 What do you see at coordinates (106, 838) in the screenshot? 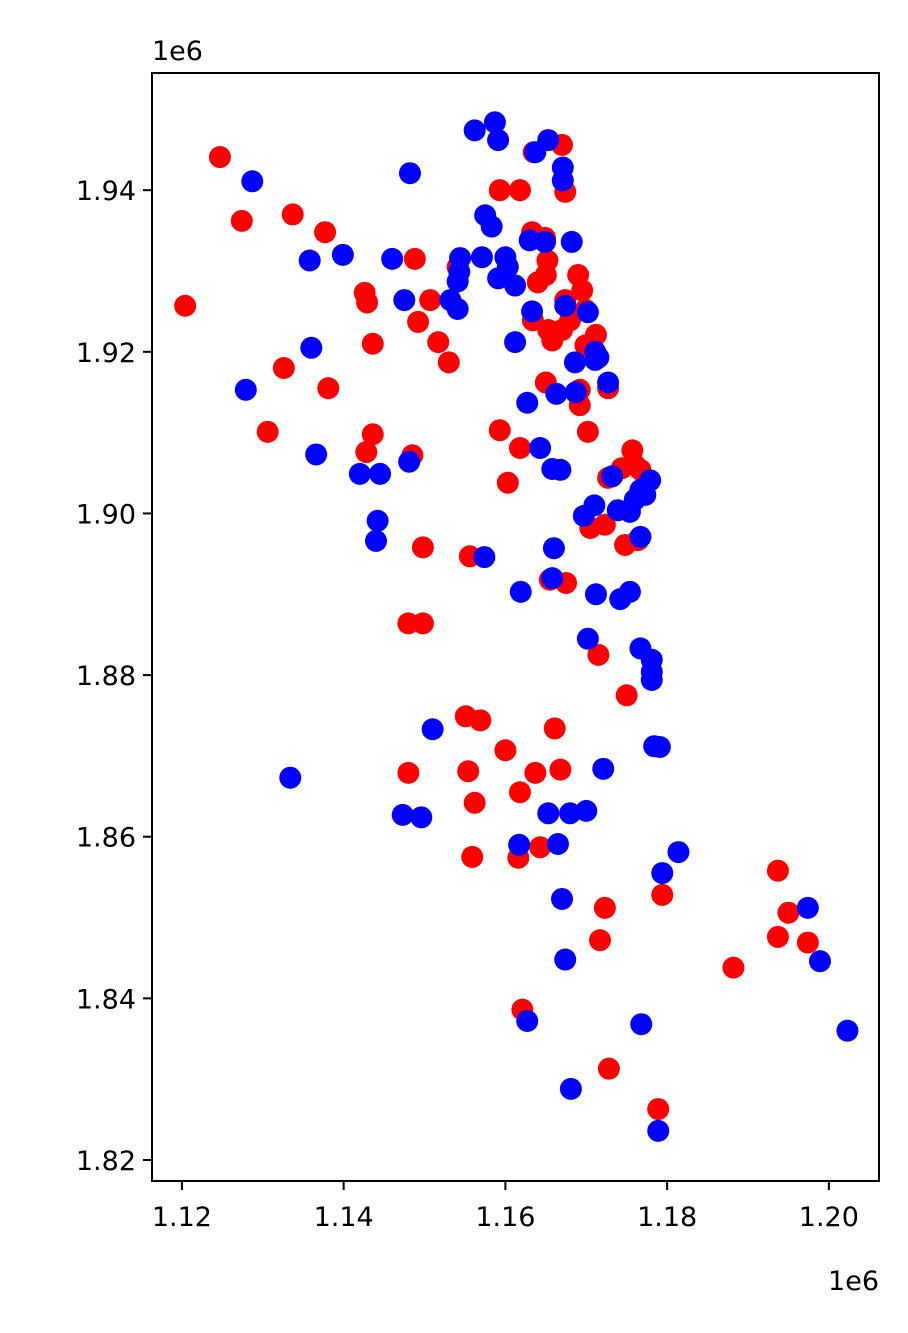
I see `y-tick-label: 1.86` at bounding box center [106, 838].